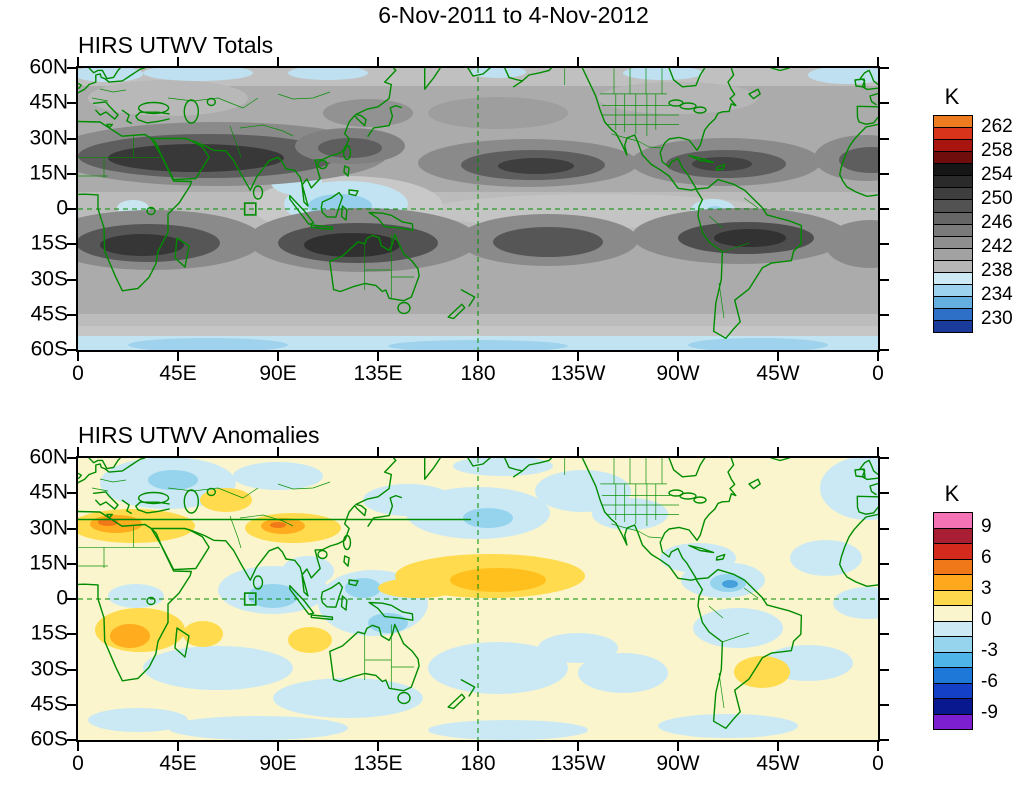 The width and height of the screenshot is (1027, 785). What do you see at coordinates (997, 198) in the screenshot?
I see `colorbar-tick-label: 250` at bounding box center [997, 198].